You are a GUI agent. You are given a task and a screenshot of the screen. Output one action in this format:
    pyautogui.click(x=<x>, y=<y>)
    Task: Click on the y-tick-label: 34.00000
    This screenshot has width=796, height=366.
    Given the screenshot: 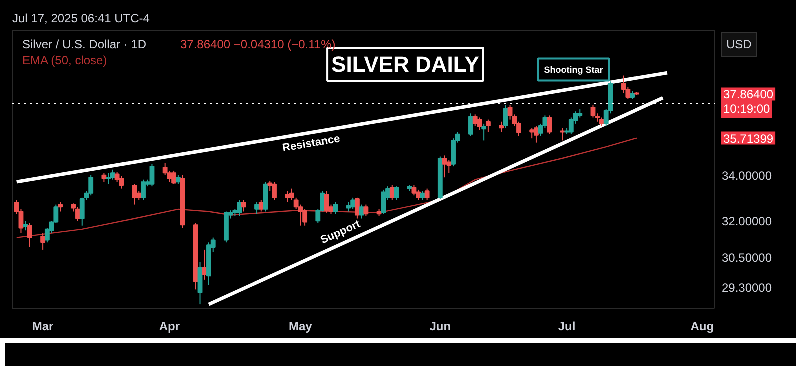 What is the action you would take?
    pyautogui.click(x=747, y=175)
    